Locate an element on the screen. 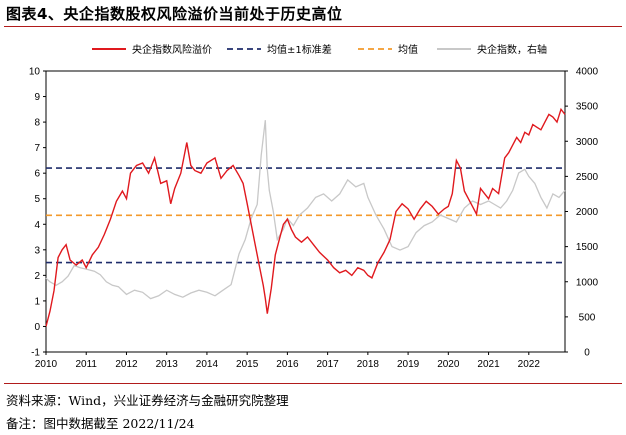  figure-title: 图表4、央企指数股权风险溢价当前处于历史高位 is located at coordinates (174, 14).